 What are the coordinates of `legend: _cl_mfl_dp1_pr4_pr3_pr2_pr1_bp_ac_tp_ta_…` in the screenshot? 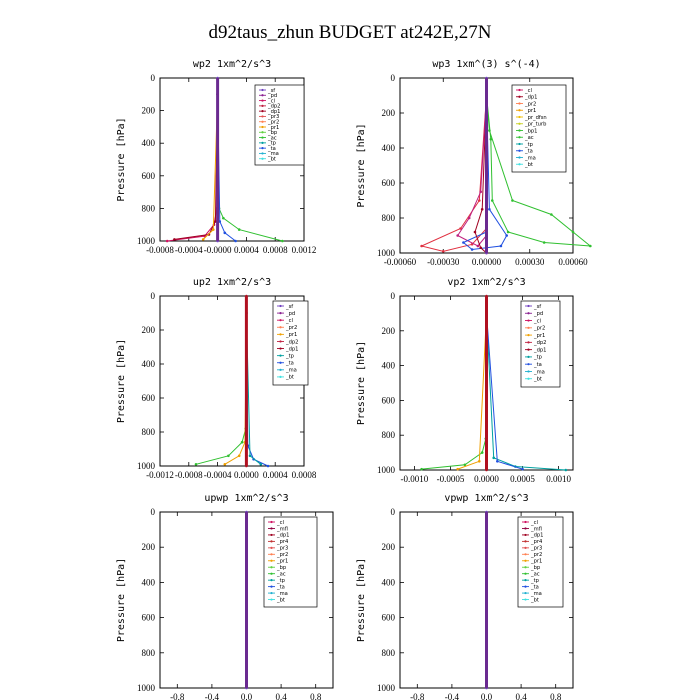 It's located at (290, 562).